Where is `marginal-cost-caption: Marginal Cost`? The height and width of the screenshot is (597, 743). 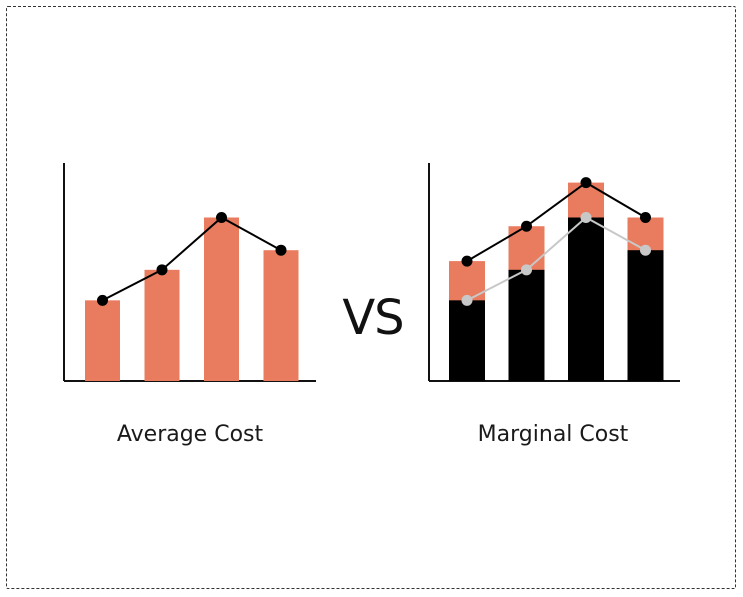 marginal-cost-caption: Marginal Cost is located at coordinates (553, 434).